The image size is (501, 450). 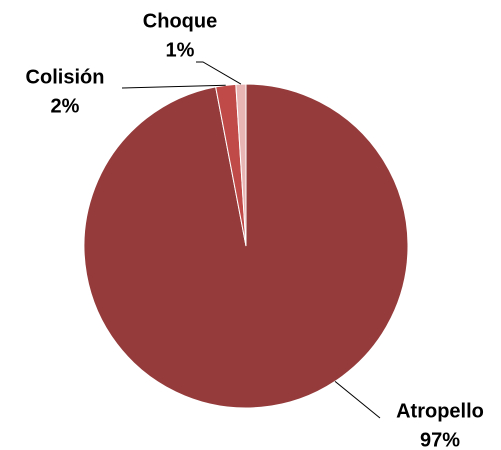 What do you see at coordinates (440, 439) in the screenshot?
I see `slice-value-label: 97%` at bounding box center [440, 439].